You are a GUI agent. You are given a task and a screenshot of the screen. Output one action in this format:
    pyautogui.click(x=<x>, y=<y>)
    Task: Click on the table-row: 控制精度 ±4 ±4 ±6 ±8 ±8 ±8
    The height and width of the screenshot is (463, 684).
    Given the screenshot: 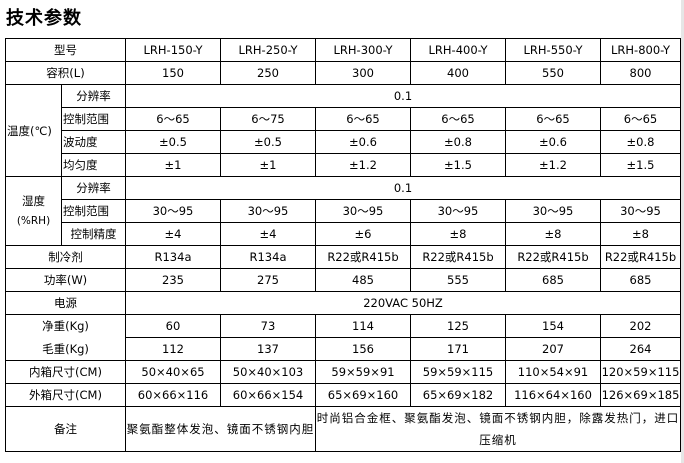 What is the action you would take?
    pyautogui.click(x=343, y=234)
    